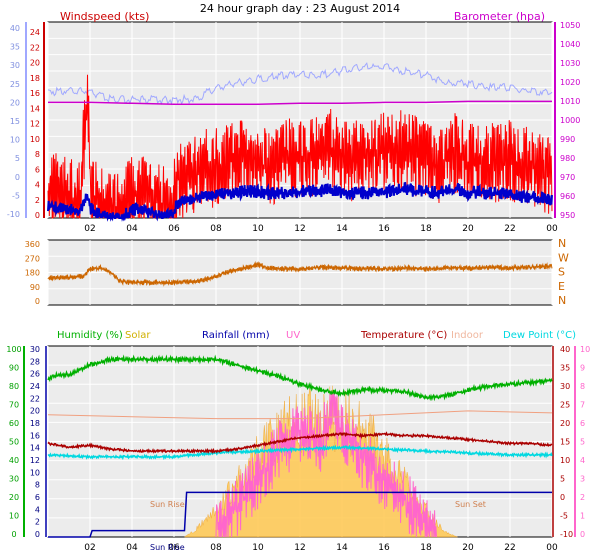  Describe the element at coordinates (37, 485) in the screenshot. I see `rainfall-tick-label: 8` at that location.